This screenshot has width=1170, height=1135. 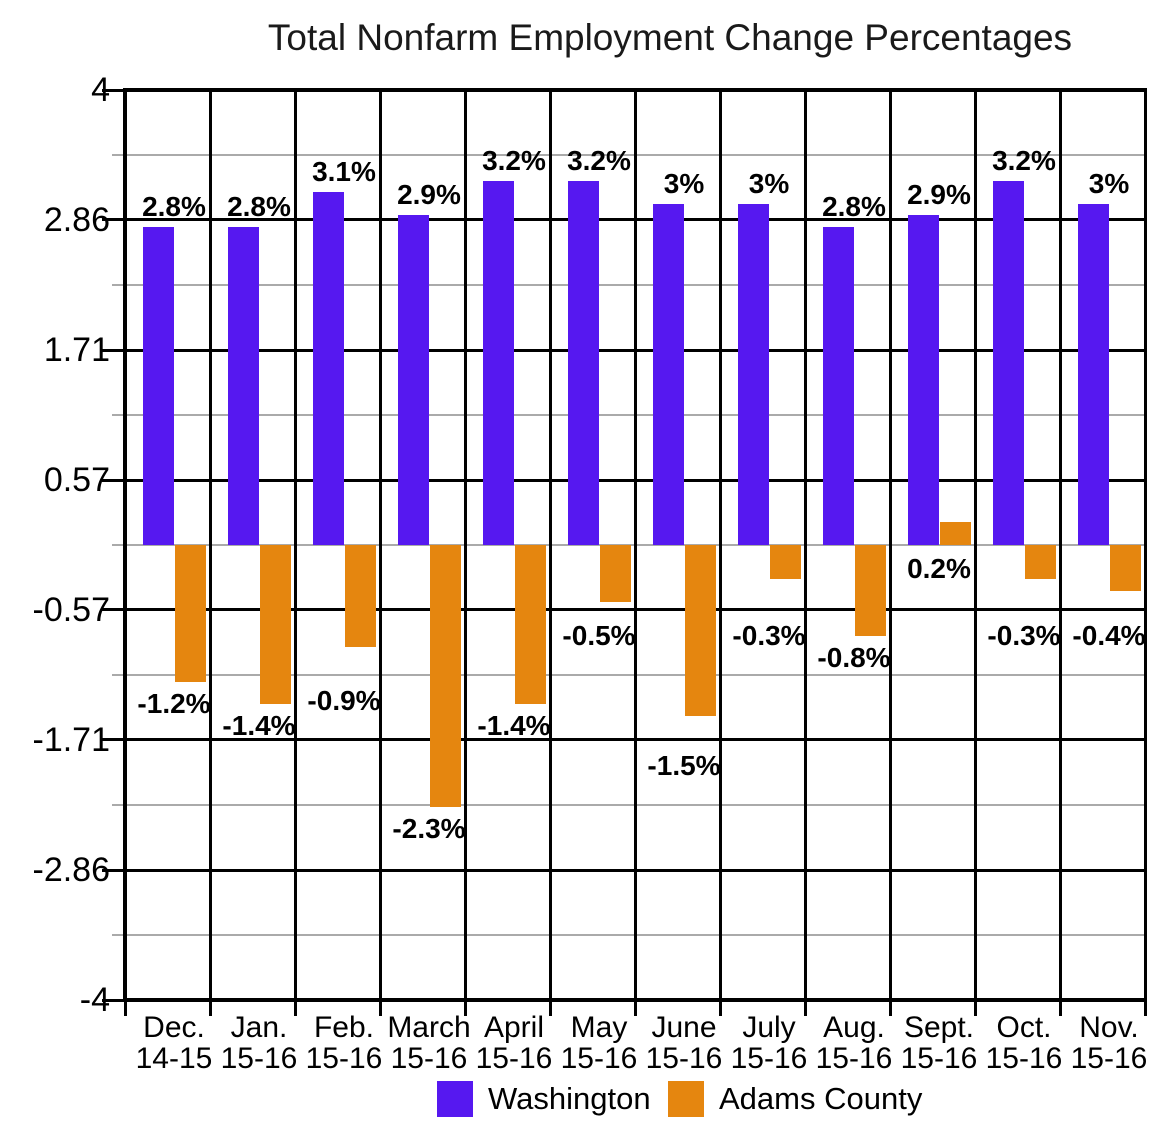 I want to click on x-axis-label-line1: Oct., so click(x=1024, y=1027).